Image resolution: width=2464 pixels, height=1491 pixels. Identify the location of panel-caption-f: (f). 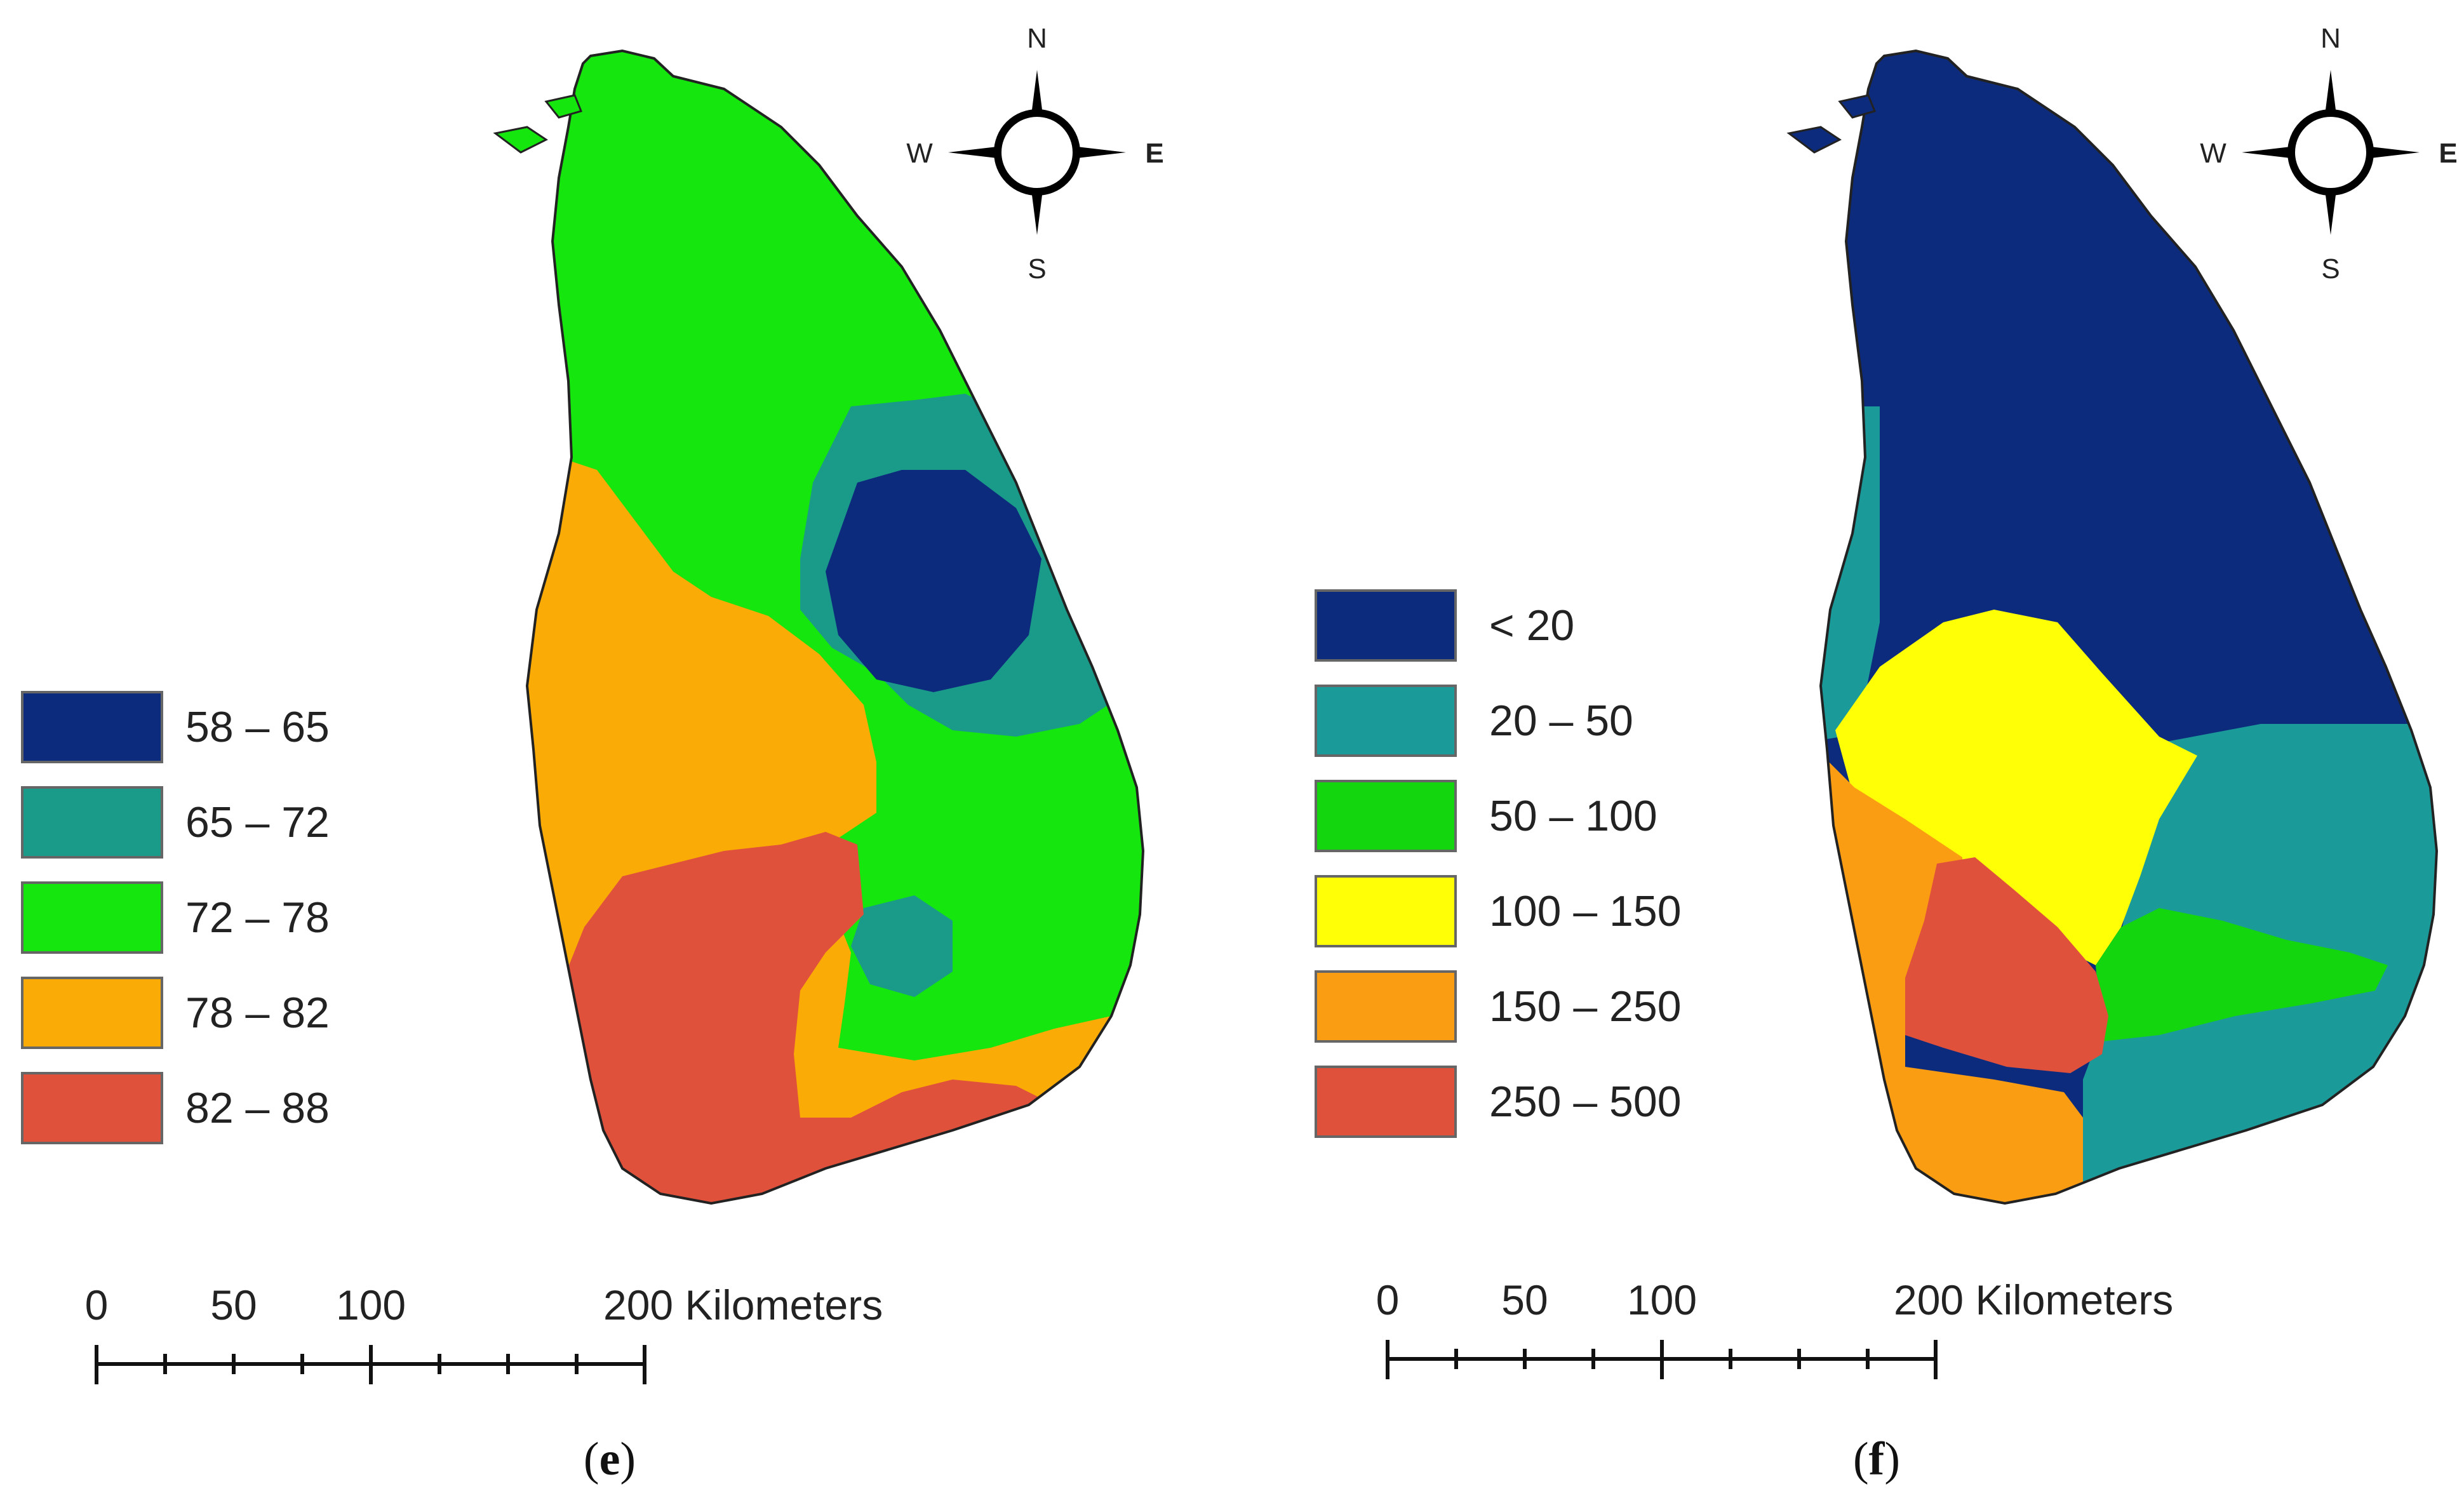
(1876, 1459).